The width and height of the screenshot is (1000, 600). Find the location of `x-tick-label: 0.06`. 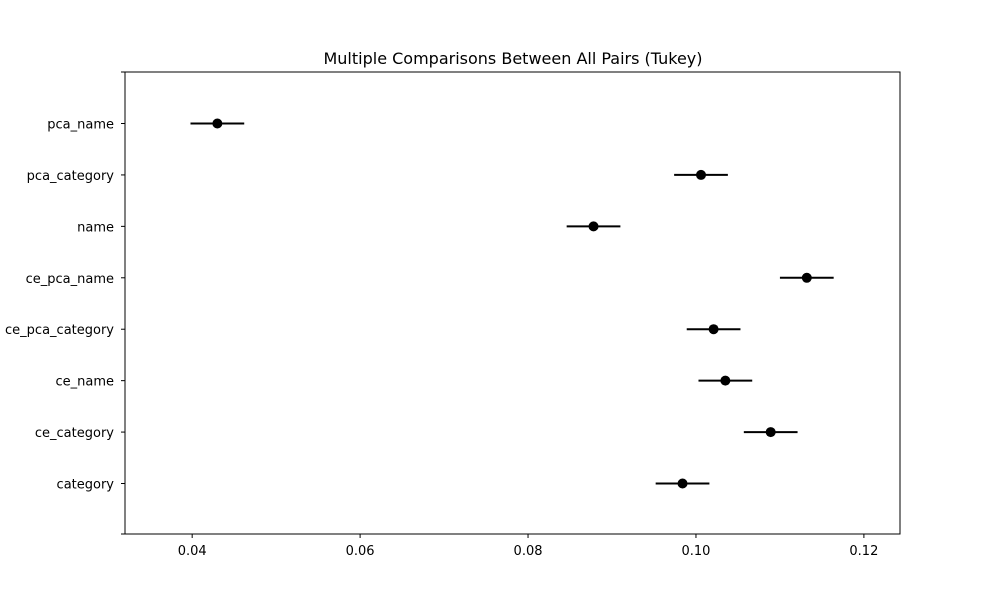

x-tick-label: 0.06 is located at coordinates (360, 551).